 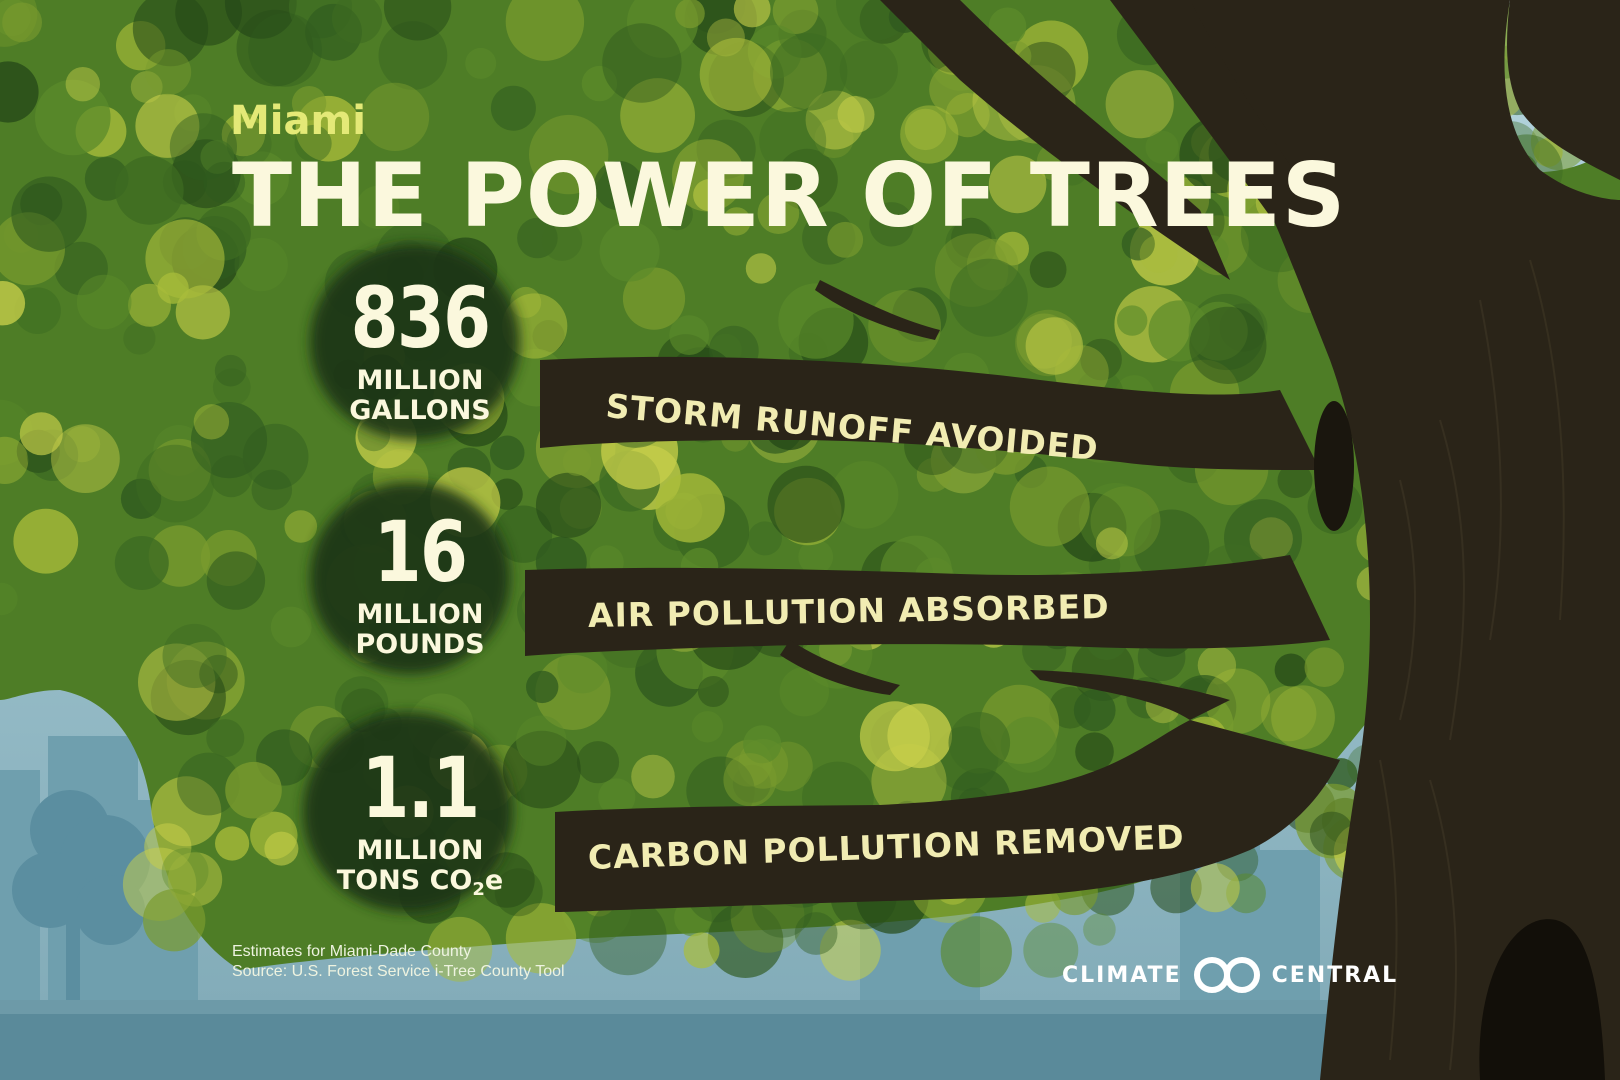 What do you see at coordinates (420, 410) in the screenshot?
I see `stat-unit-line2: GALLONS` at bounding box center [420, 410].